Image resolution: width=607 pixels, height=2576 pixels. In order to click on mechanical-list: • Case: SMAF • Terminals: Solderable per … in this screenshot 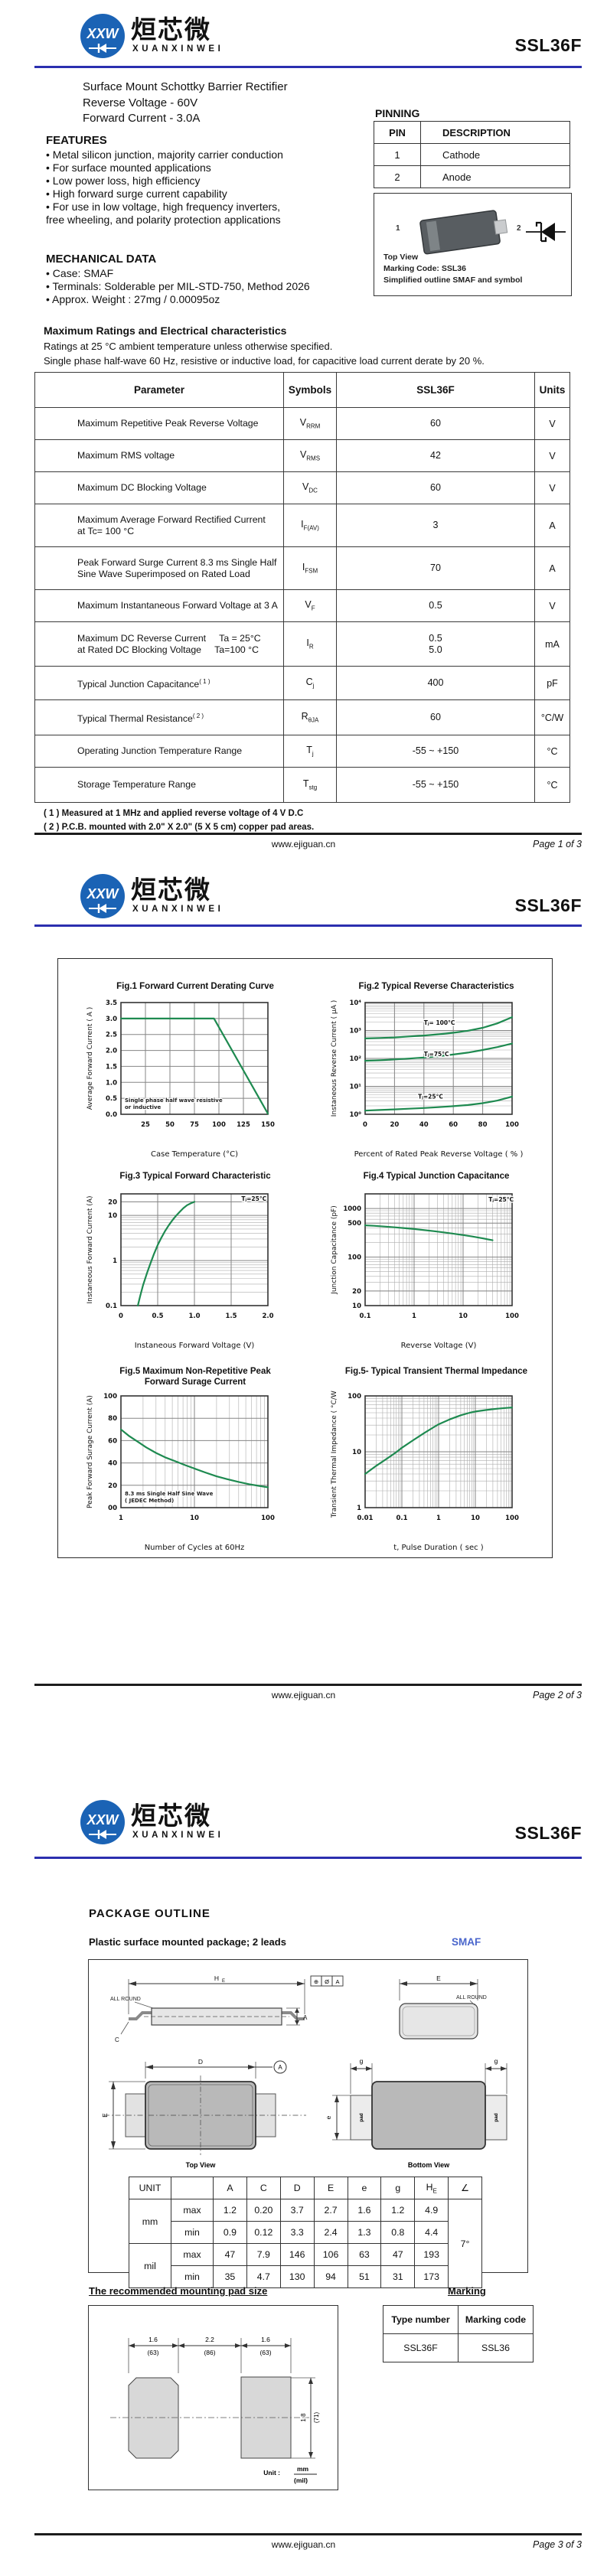, I will do `click(207, 286)`.